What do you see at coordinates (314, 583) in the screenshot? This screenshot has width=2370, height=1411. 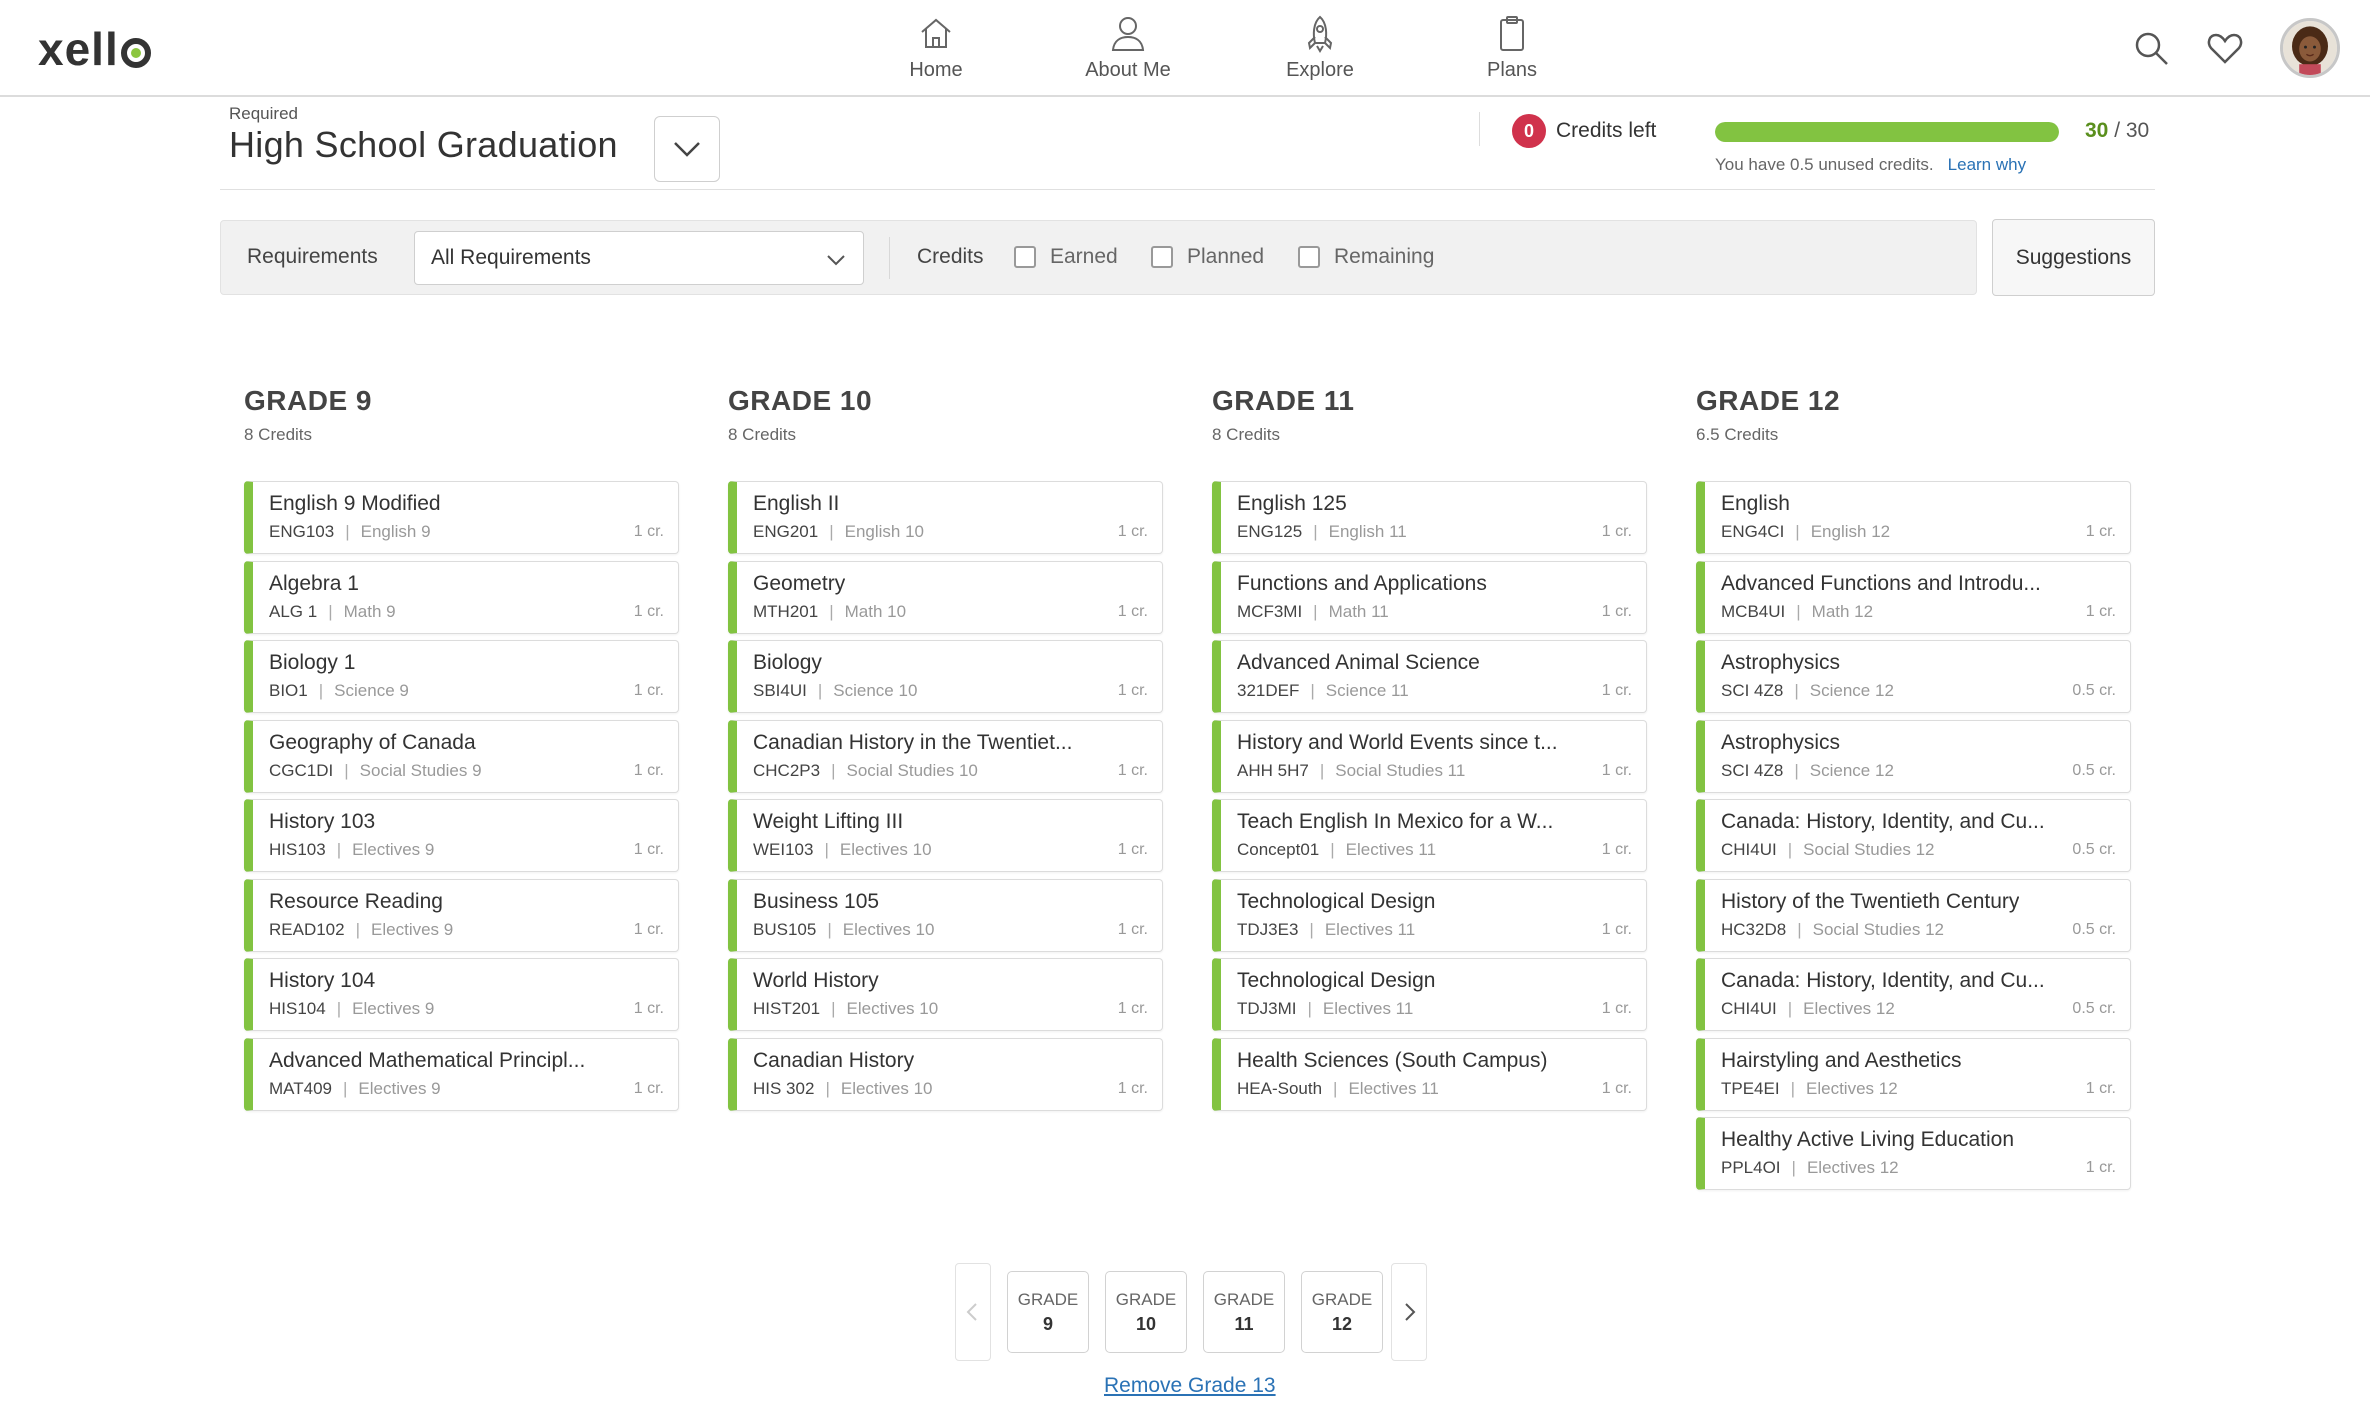 I see `course-name: Algebra 1` at bounding box center [314, 583].